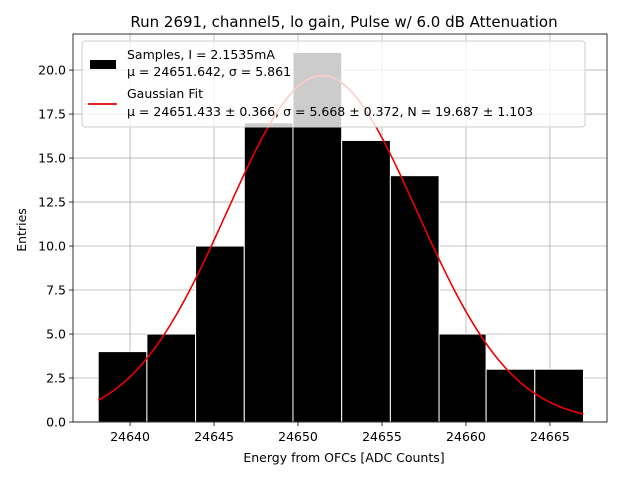 This screenshot has width=640, height=480. I want to click on legend-box, so click(333, 84).